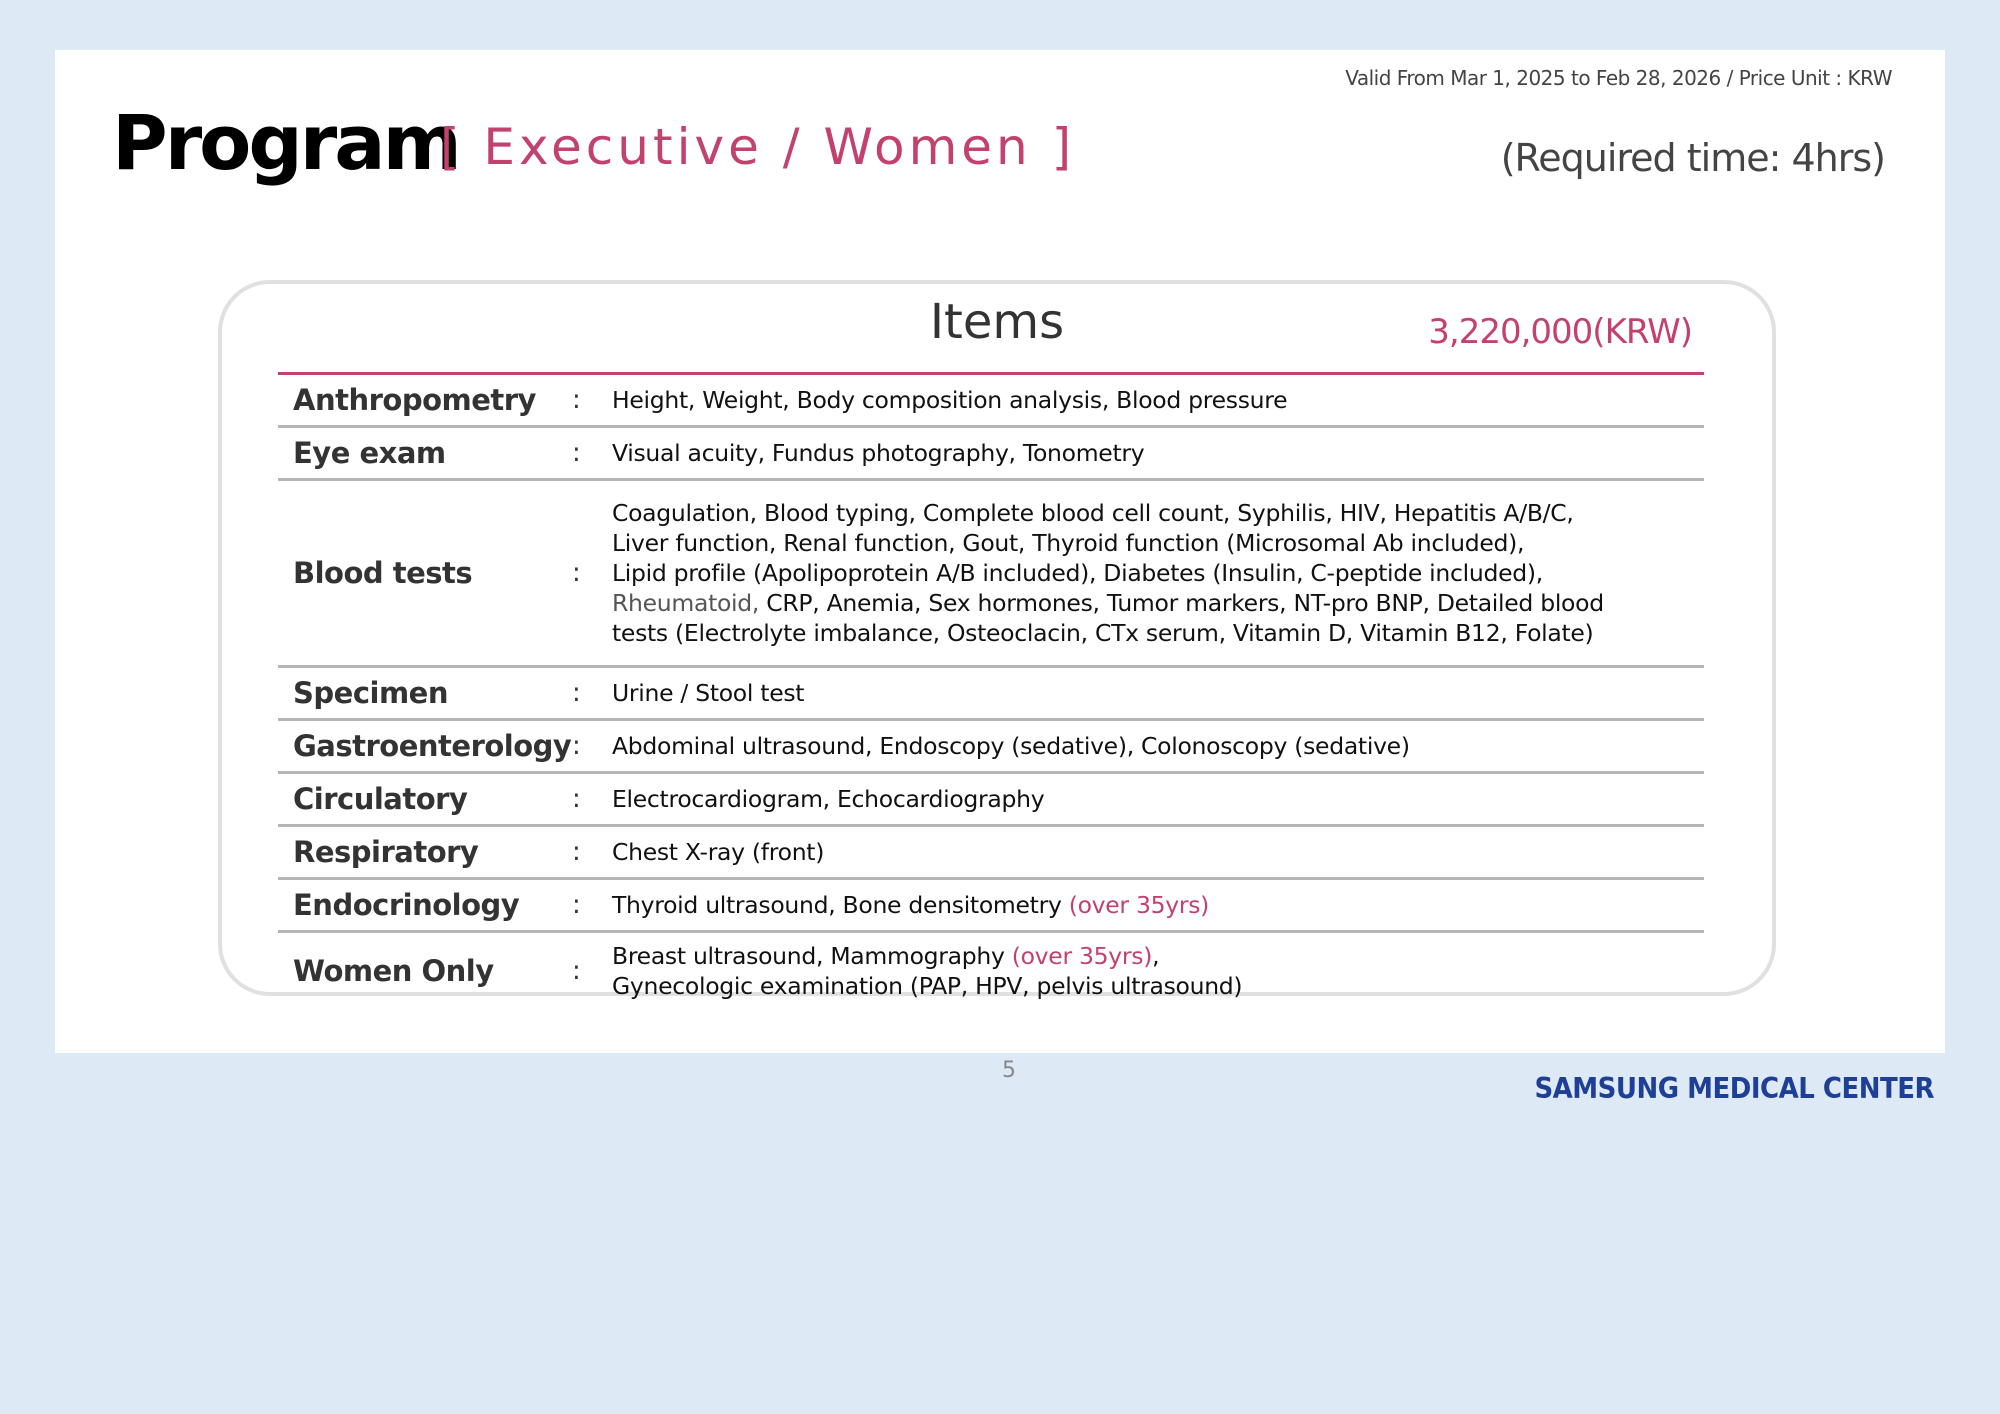 This screenshot has width=2000, height=1414. I want to click on row-content: Electrocardiogram, Echocardiography, so click(828, 799).